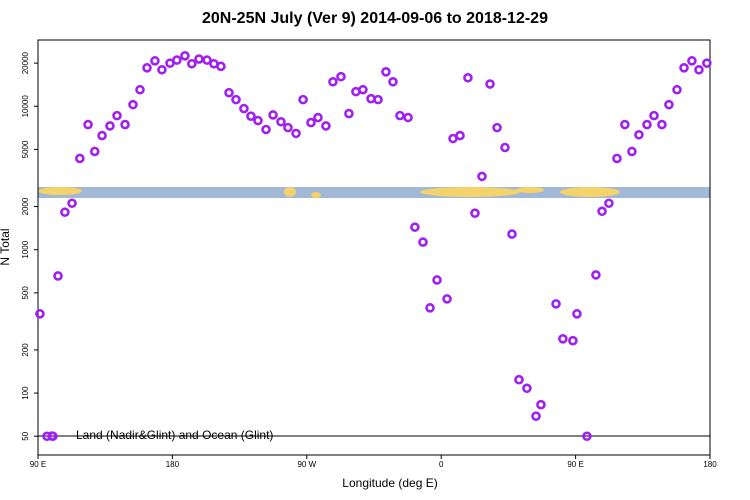 The width and height of the screenshot is (750, 500). What do you see at coordinates (306, 464) in the screenshot?
I see `x-tick-label: 90 W` at bounding box center [306, 464].